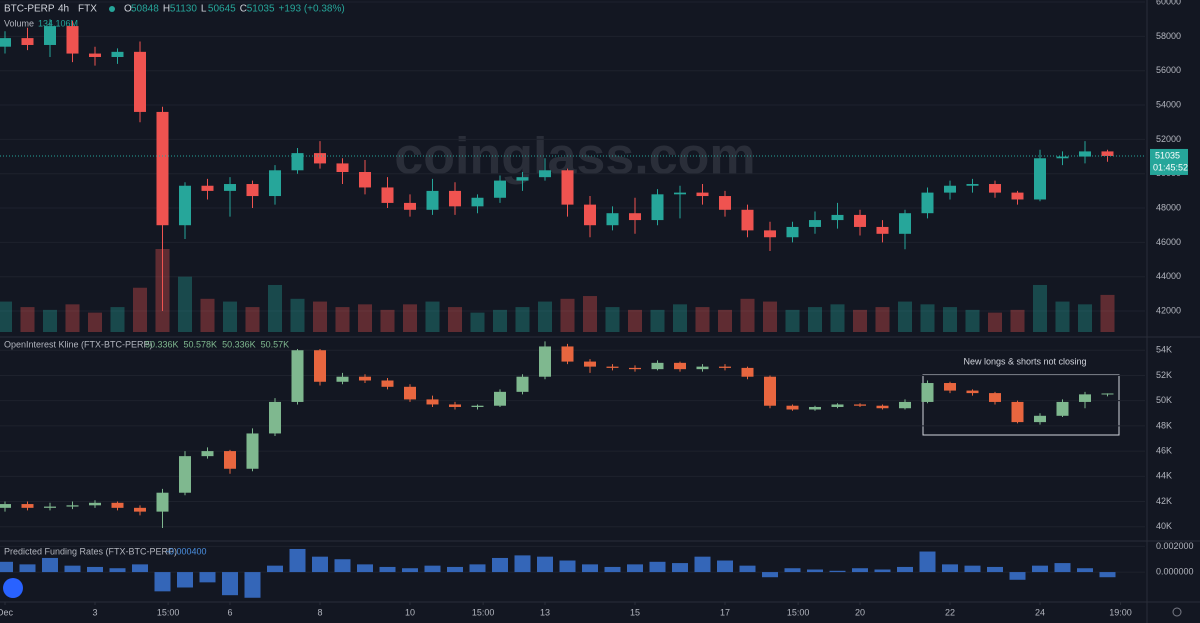 This screenshot has height=623, width=1200. What do you see at coordinates (1177, 612) in the screenshot?
I see `settings-icon` at bounding box center [1177, 612].